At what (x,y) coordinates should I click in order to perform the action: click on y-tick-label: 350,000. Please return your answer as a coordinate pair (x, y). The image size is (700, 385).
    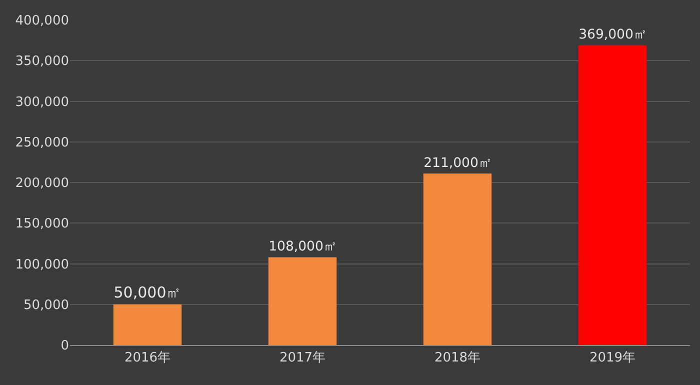
    Looking at the image, I should click on (42, 62).